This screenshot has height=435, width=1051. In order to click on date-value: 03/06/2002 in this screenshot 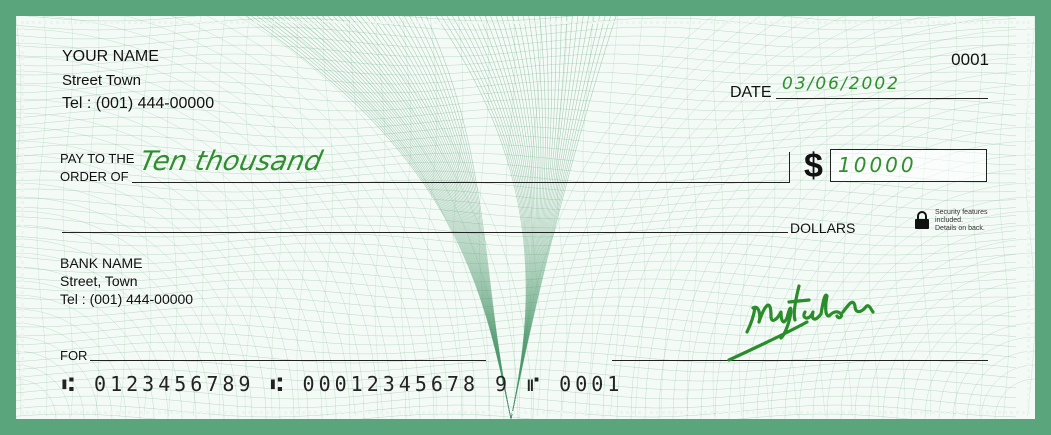, I will do `click(841, 84)`.